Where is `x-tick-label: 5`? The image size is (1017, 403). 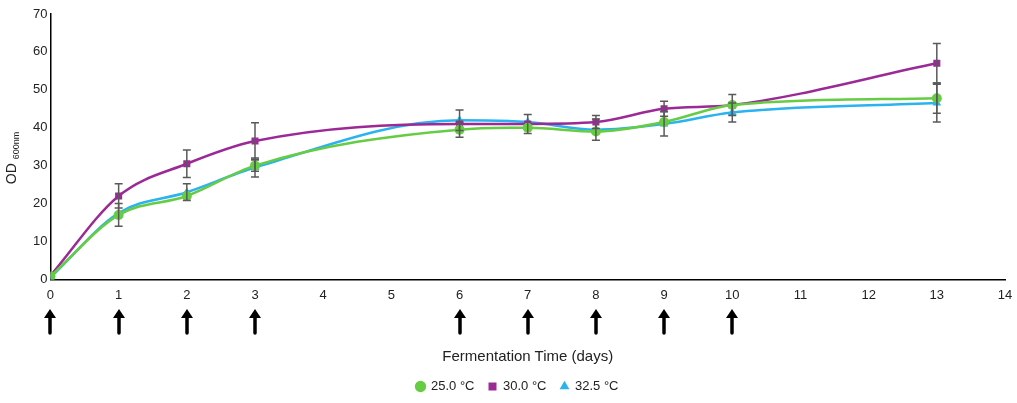
x-tick-label: 5 is located at coordinates (391, 294).